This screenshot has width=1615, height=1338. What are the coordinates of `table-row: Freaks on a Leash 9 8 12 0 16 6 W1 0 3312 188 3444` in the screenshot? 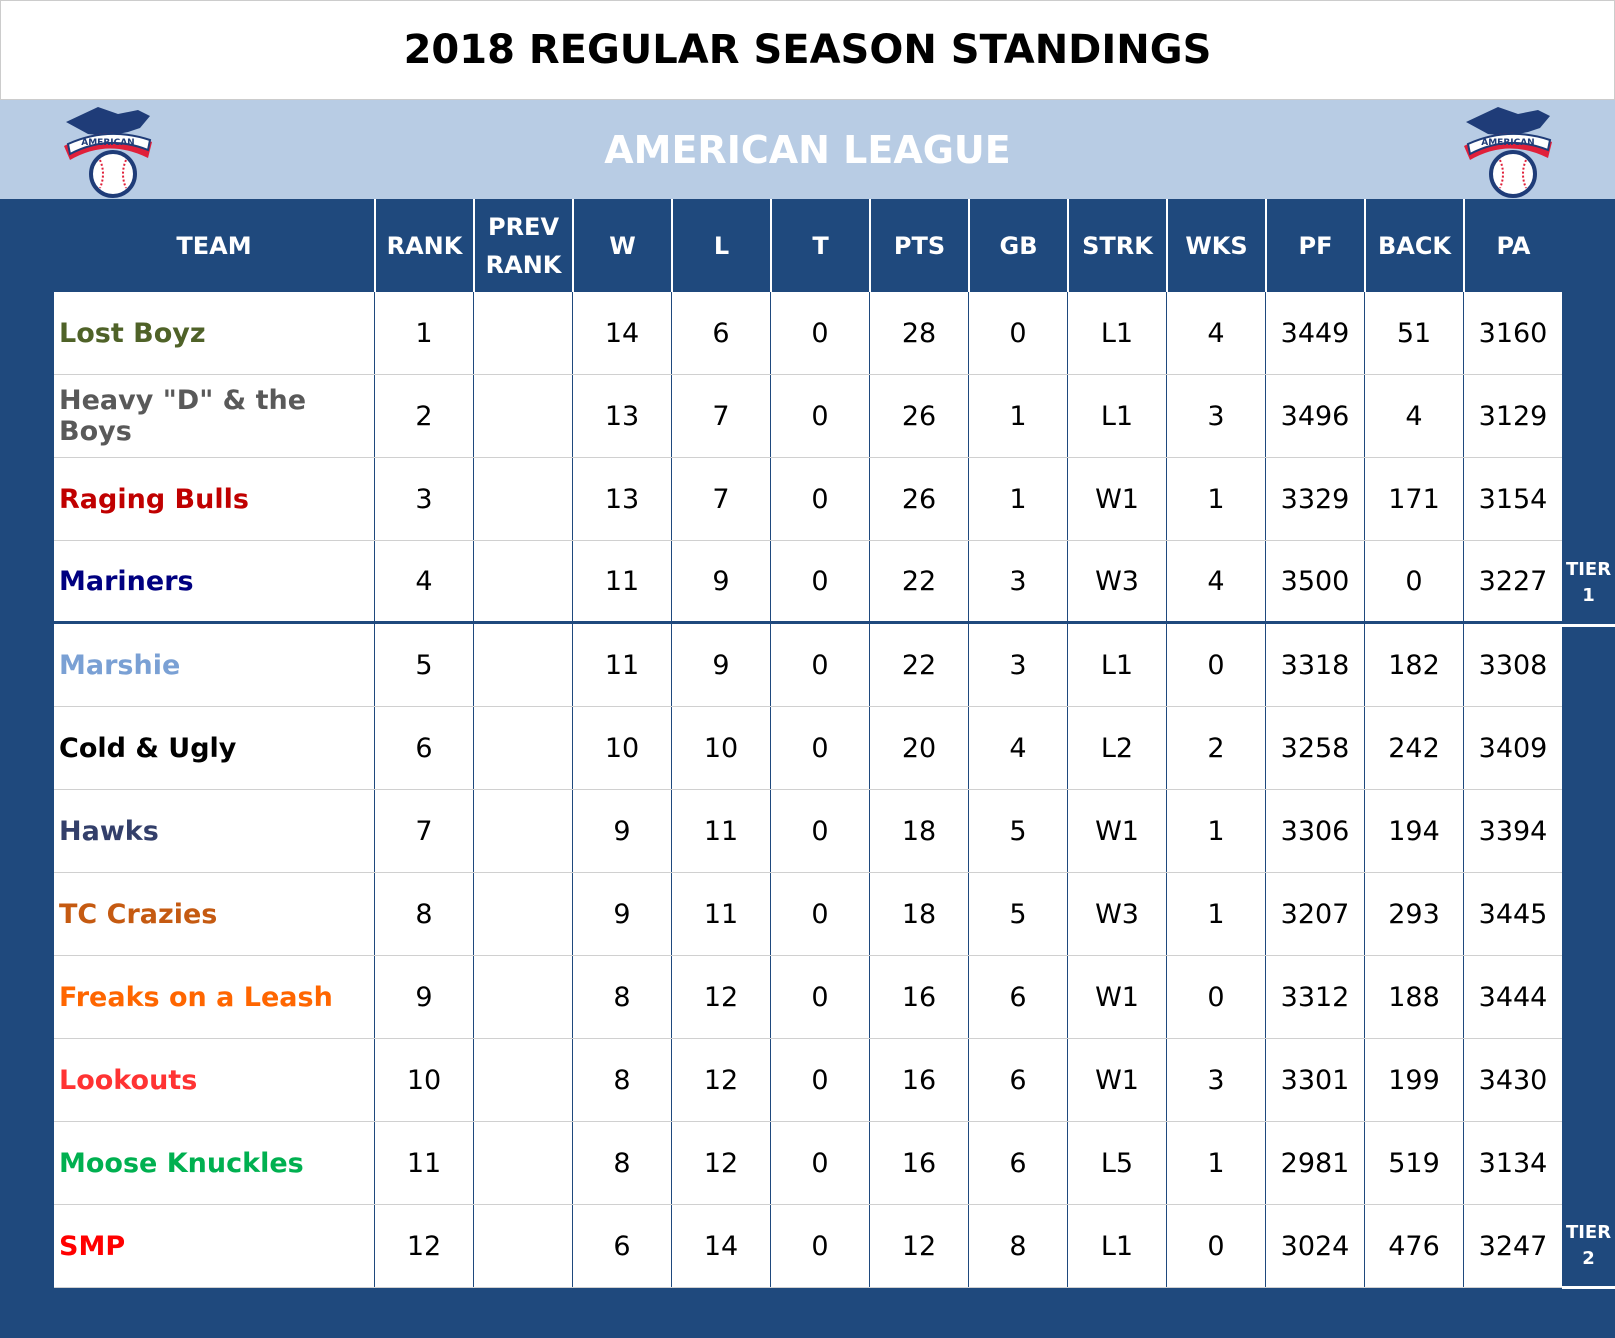 It's located at (808, 997).